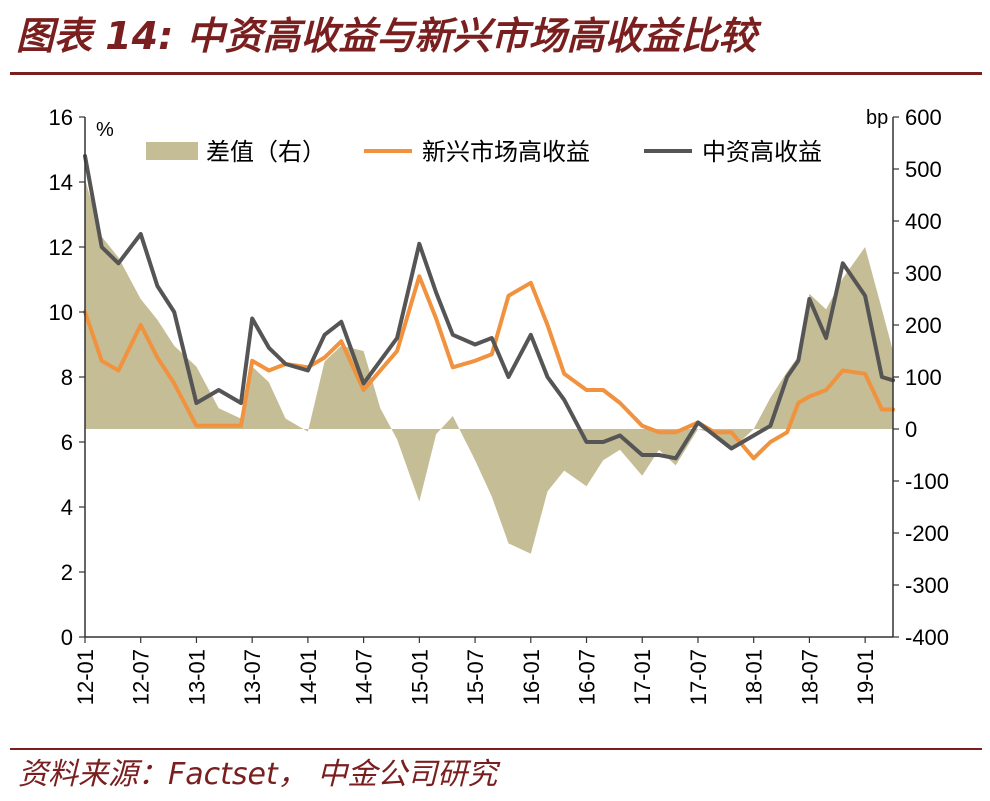  What do you see at coordinates (927, 585) in the screenshot?
I see `right-tick-label: -300` at bounding box center [927, 585].